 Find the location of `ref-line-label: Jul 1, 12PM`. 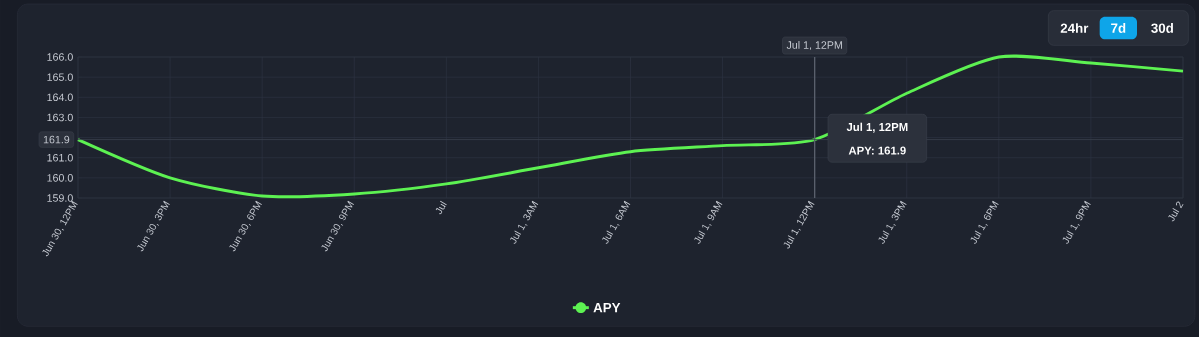

ref-line-label: Jul 1, 12PM is located at coordinates (814, 45).